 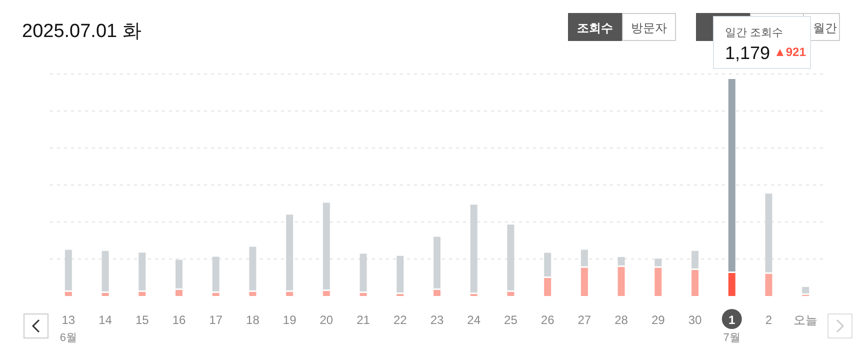 I want to click on text: ▲921, so click(x=790, y=52).